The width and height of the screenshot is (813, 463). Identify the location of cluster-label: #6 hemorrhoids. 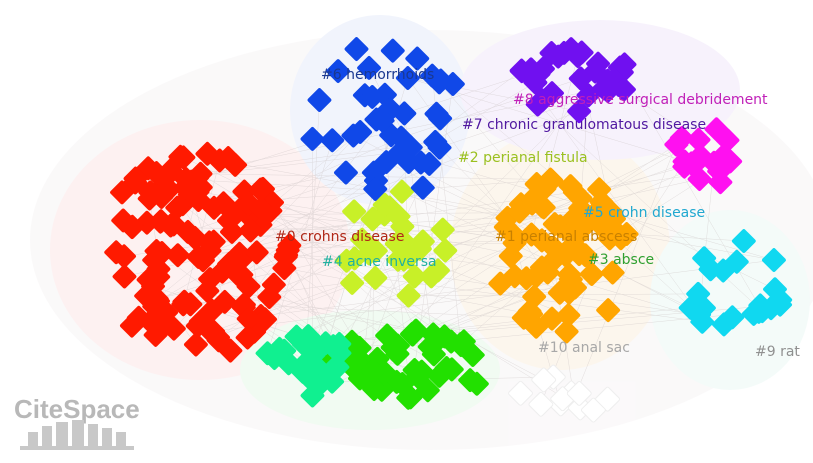
(377, 75).